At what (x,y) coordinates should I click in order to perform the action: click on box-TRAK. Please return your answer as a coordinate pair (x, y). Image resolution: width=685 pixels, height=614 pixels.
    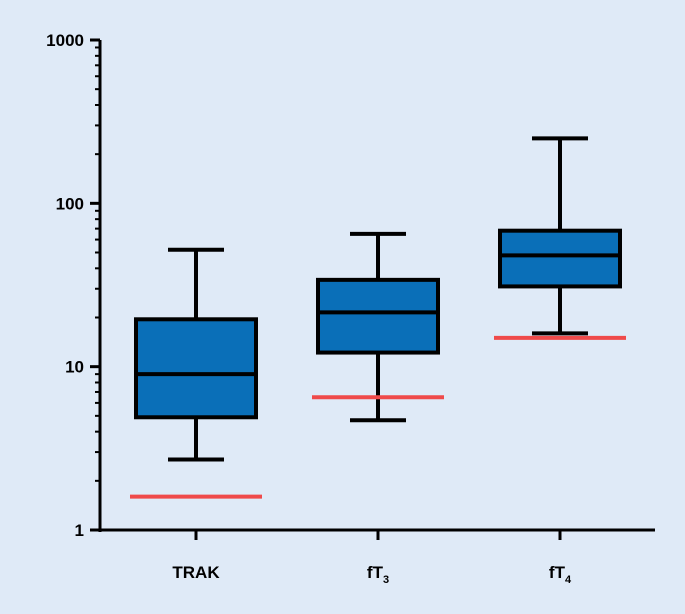
    Looking at the image, I should click on (196, 354).